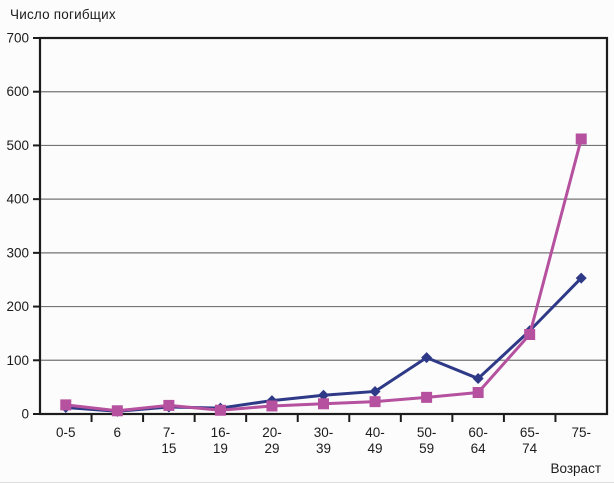 This screenshot has height=483, width=614. Describe the element at coordinates (581, 139) in the screenshot. I see `magenta-square-series-marker-75-` at that location.